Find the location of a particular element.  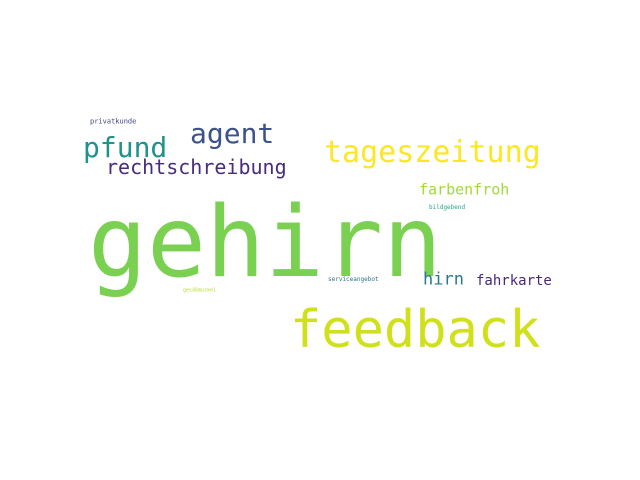

word-gesaessmuskel: gesäßmuskel is located at coordinates (200, 290).